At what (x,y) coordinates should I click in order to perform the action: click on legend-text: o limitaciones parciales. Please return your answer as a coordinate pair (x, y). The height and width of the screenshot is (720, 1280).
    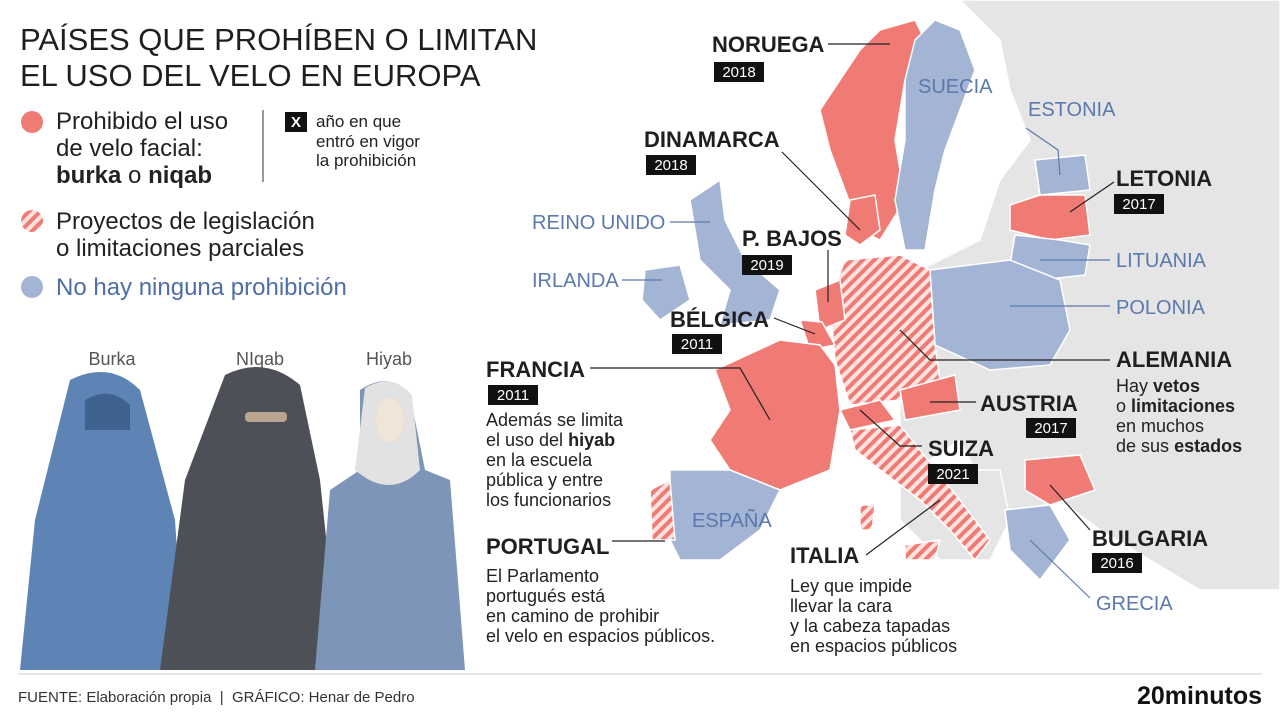
    Looking at the image, I should click on (180, 248).